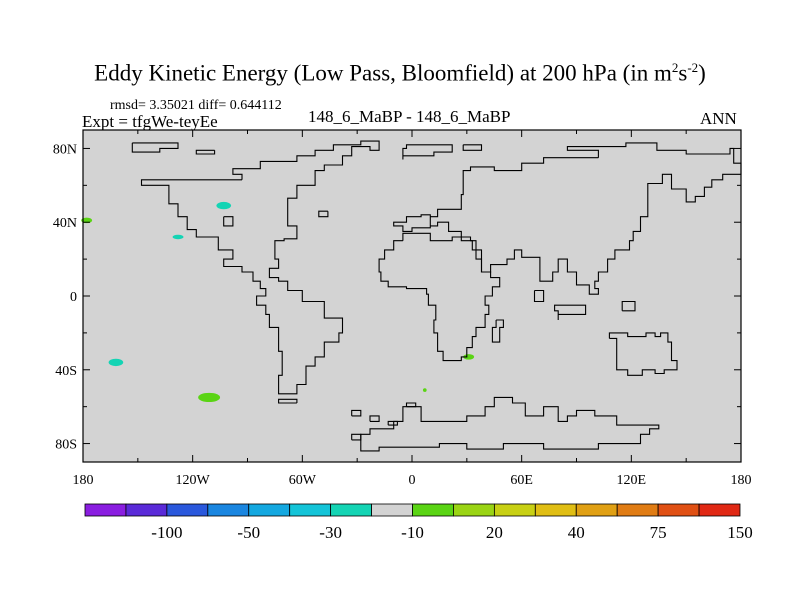 This screenshot has height=600, width=800. I want to click on colorbar-label: 20, so click(494, 532).